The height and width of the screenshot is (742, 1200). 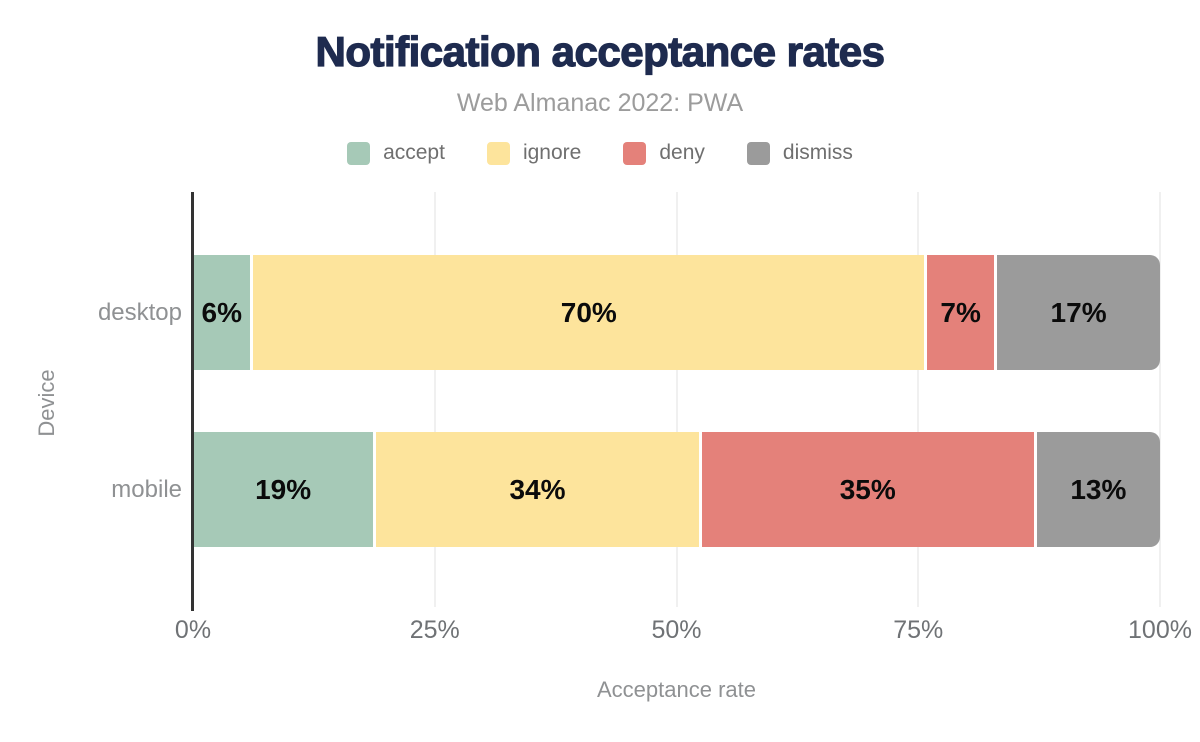 I want to click on bar-segment-desktop-dismiss: 17%, so click(x=1078, y=312).